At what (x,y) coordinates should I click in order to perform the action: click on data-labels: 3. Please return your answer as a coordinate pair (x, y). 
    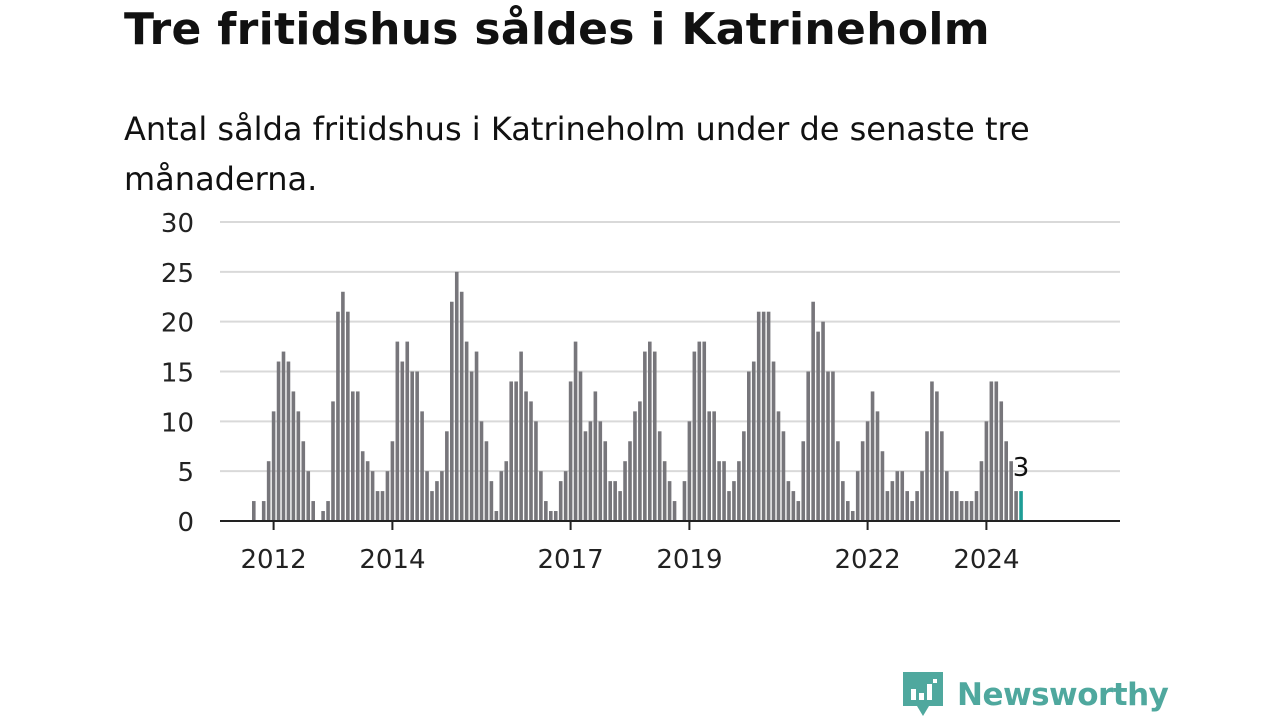
    Looking at the image, I should click on (1021, 468).